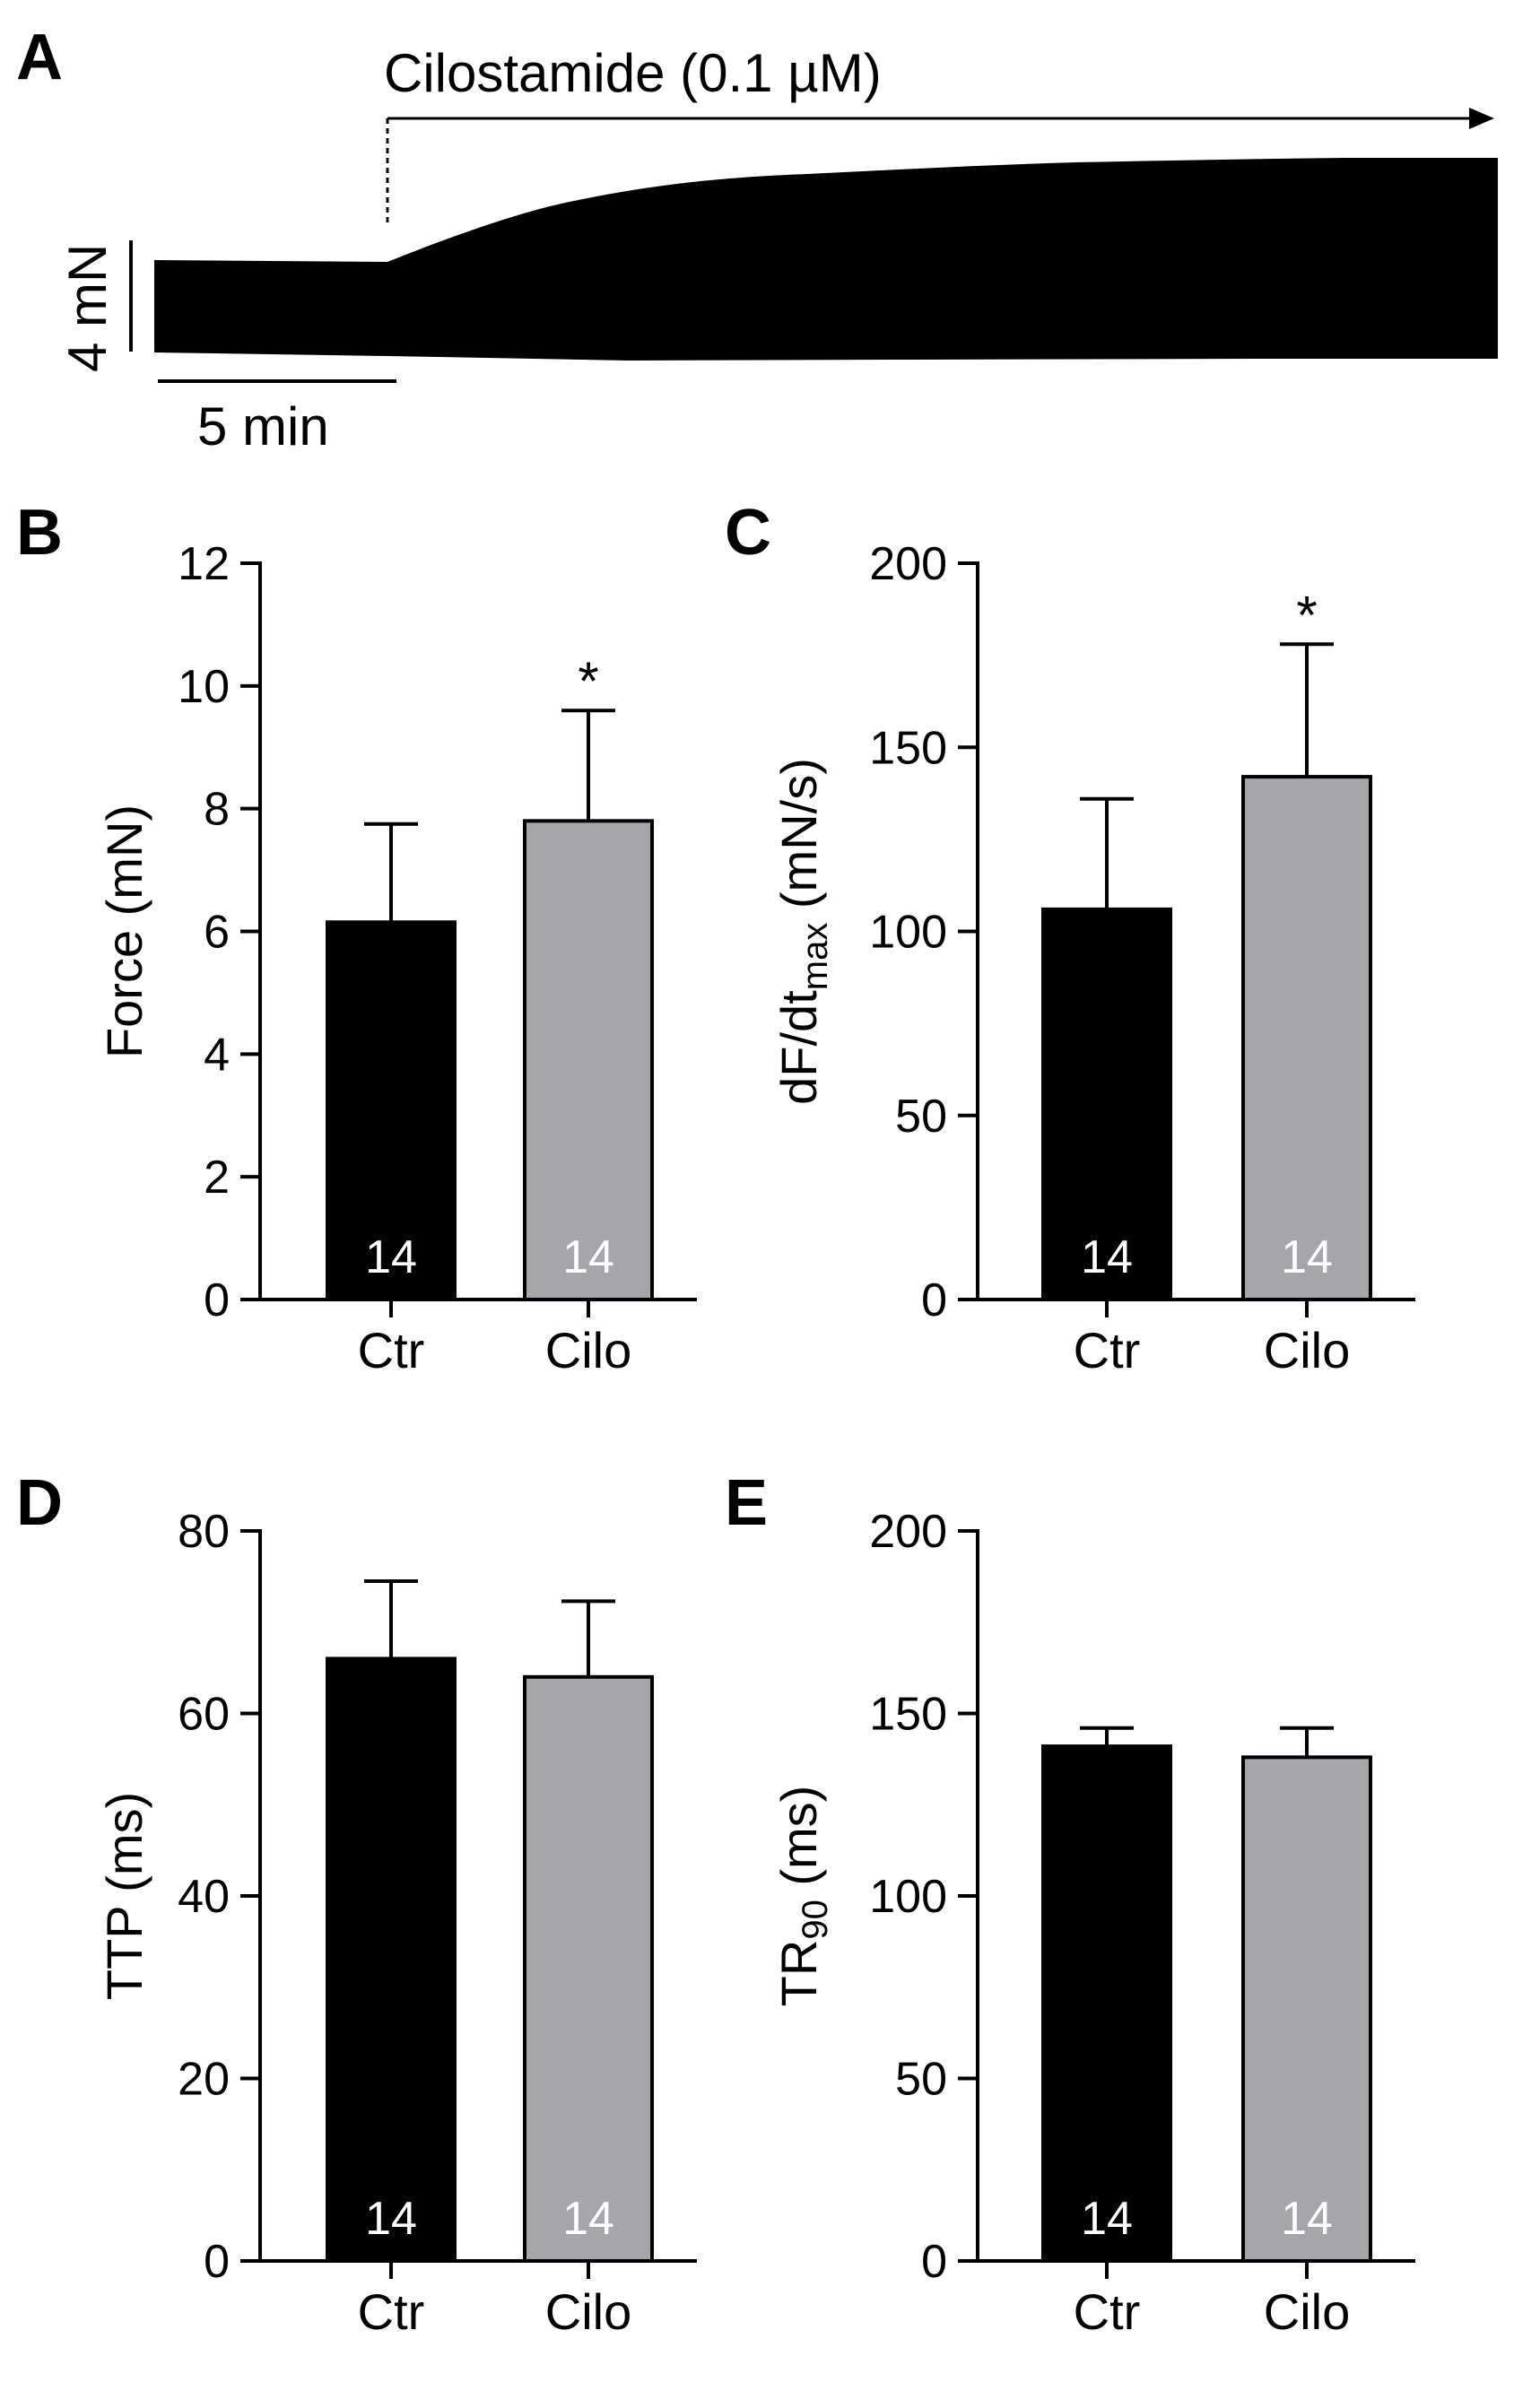 The width and height of the screenshot is (1540, 2391). Describe the element at coordinates (815, 957) in the screenshot. I see `y-axis-title-subscript: max` at that location.